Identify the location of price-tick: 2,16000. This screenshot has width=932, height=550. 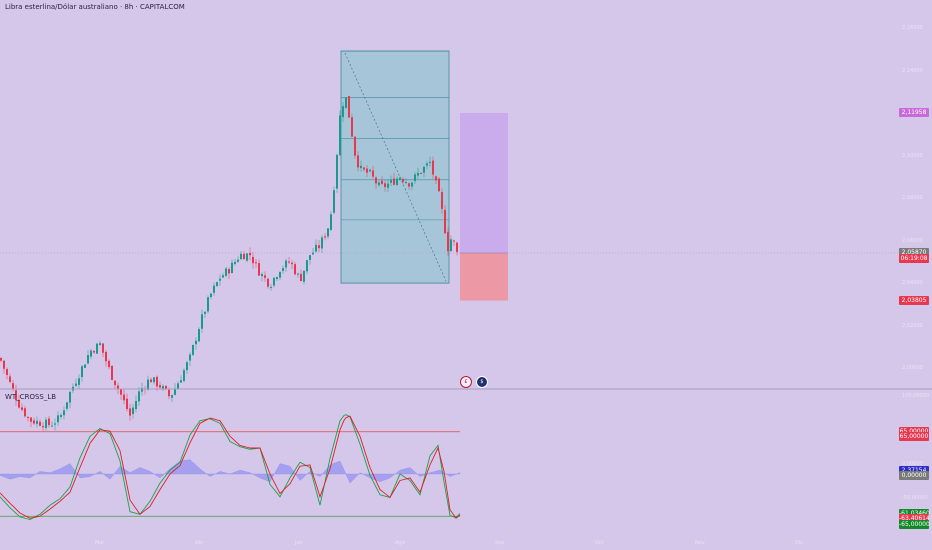
(912, 28).